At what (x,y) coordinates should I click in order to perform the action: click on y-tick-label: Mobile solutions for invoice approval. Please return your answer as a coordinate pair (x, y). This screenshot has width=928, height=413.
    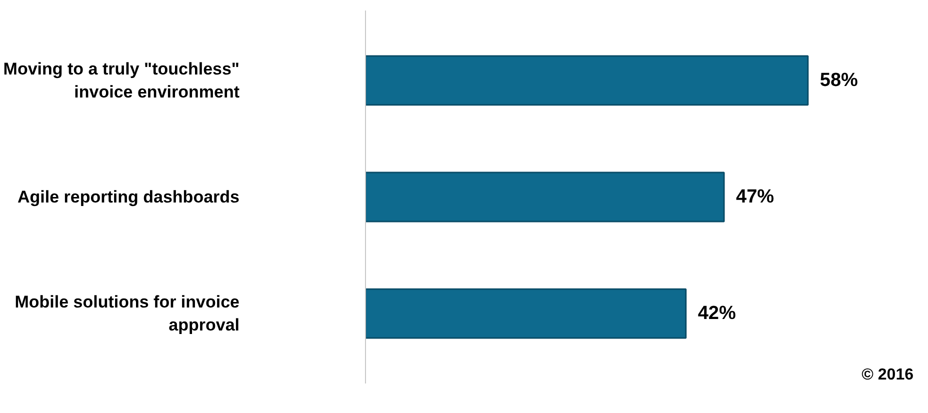
    Looking at the image, I should click on (127, 313).